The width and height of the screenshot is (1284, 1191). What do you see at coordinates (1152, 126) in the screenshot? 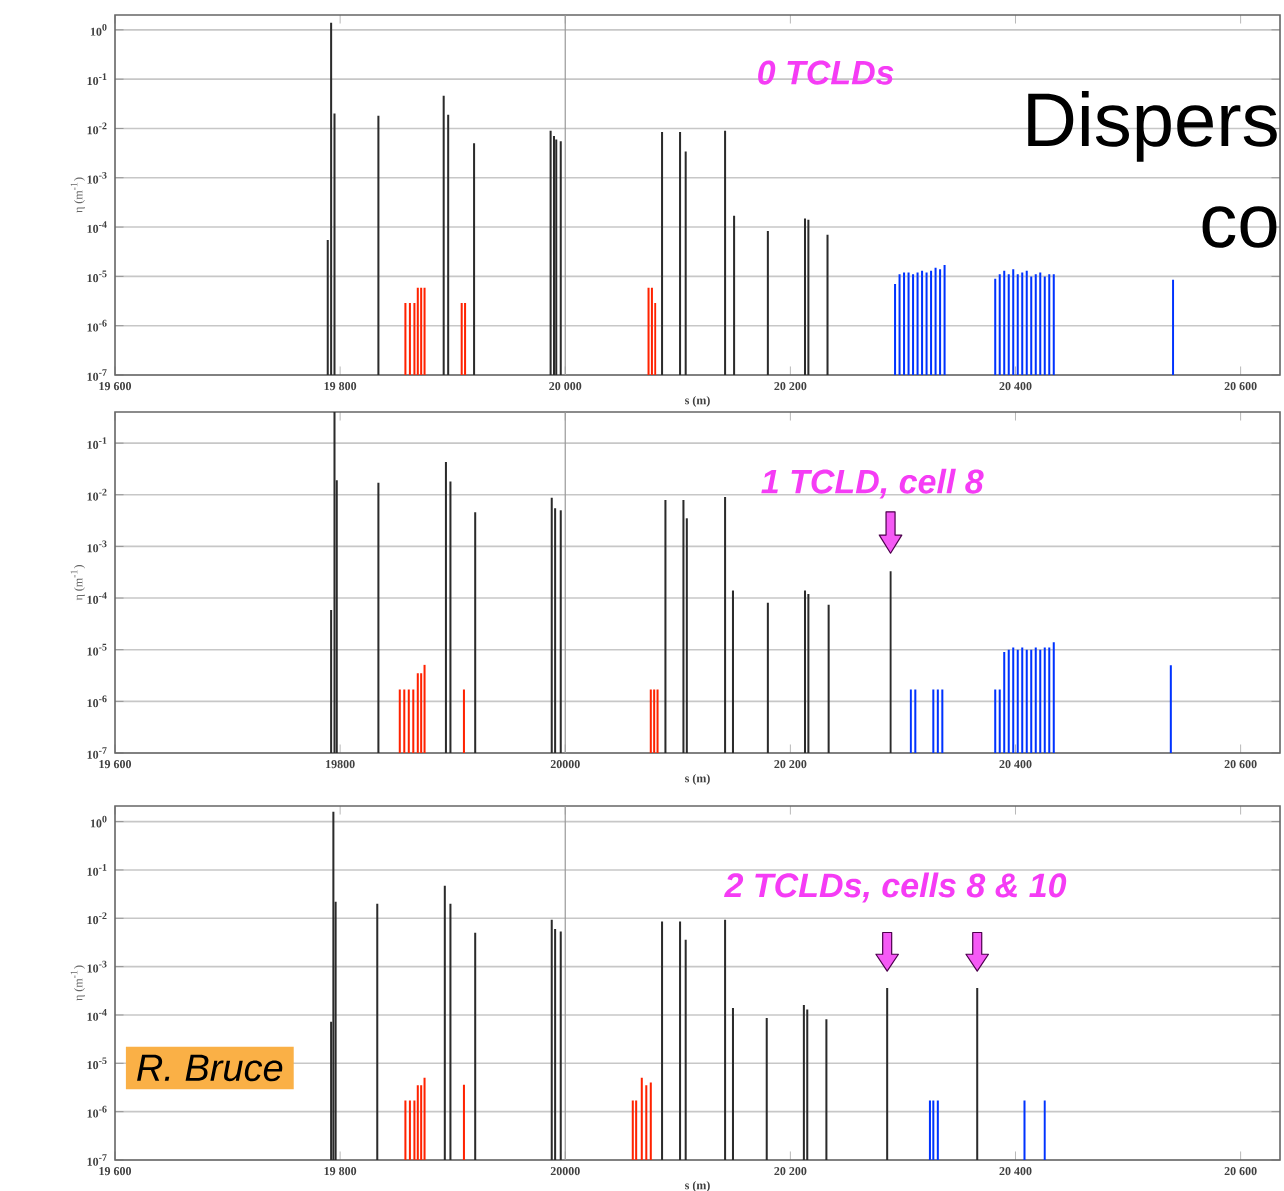
I see `annotation: Dispers` at bounding box center [1152, 126].